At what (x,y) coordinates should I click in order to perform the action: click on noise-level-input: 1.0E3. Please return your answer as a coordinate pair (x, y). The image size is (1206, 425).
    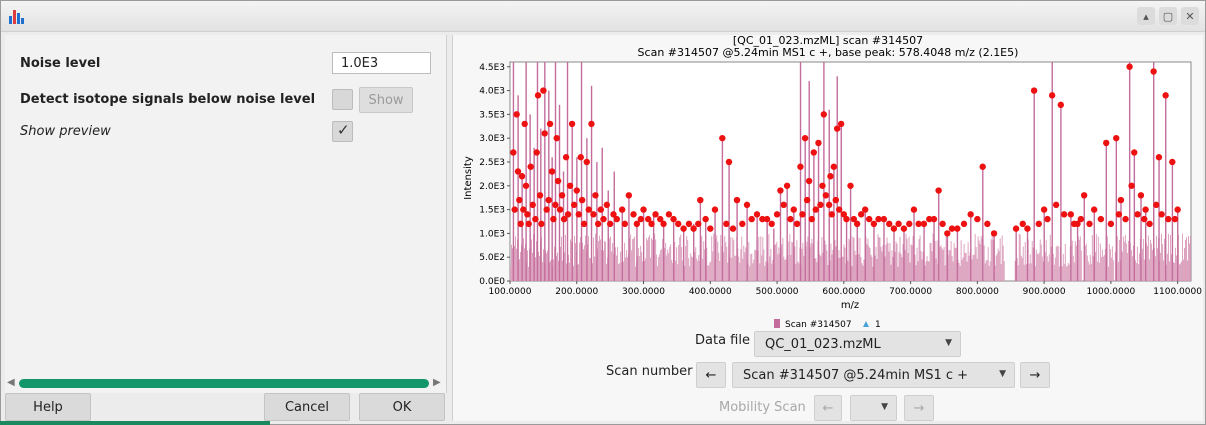
    Looking at the image, I should click on (381, 63).